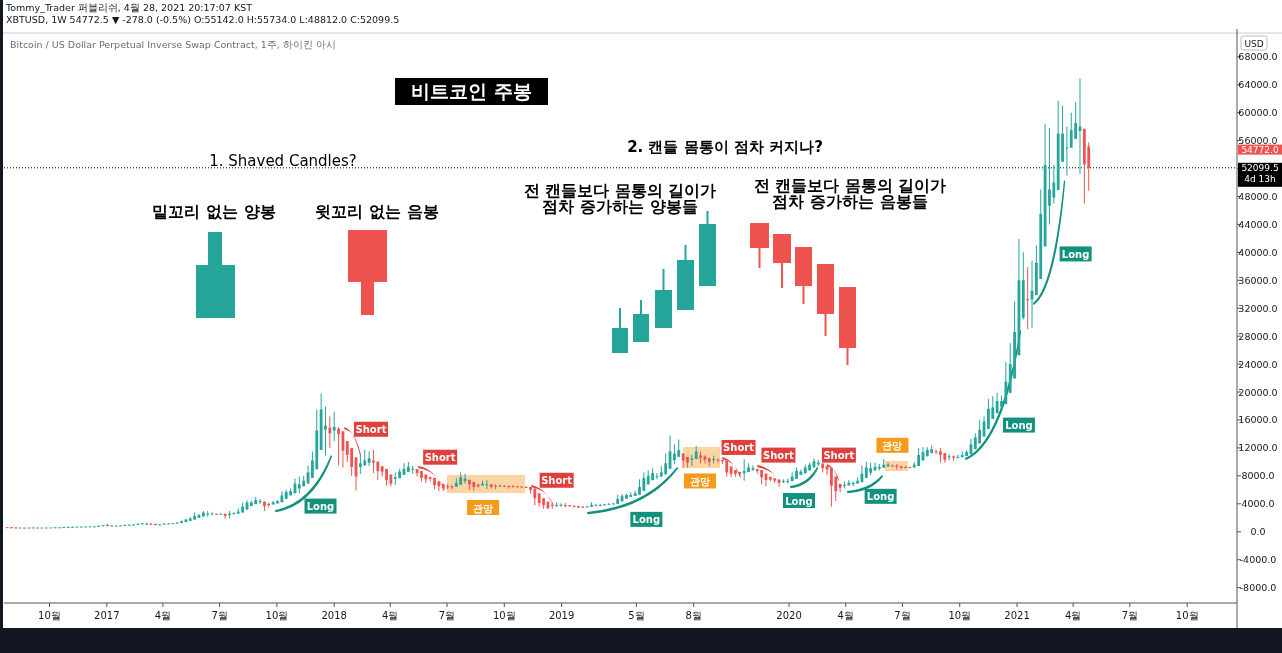 This screenshot has width=1282, height=653. What do you see at coordinates (1258, 85) in the screenshot?
I see `y-tick-label: 64000.0` at bounding box center [1258, 85].